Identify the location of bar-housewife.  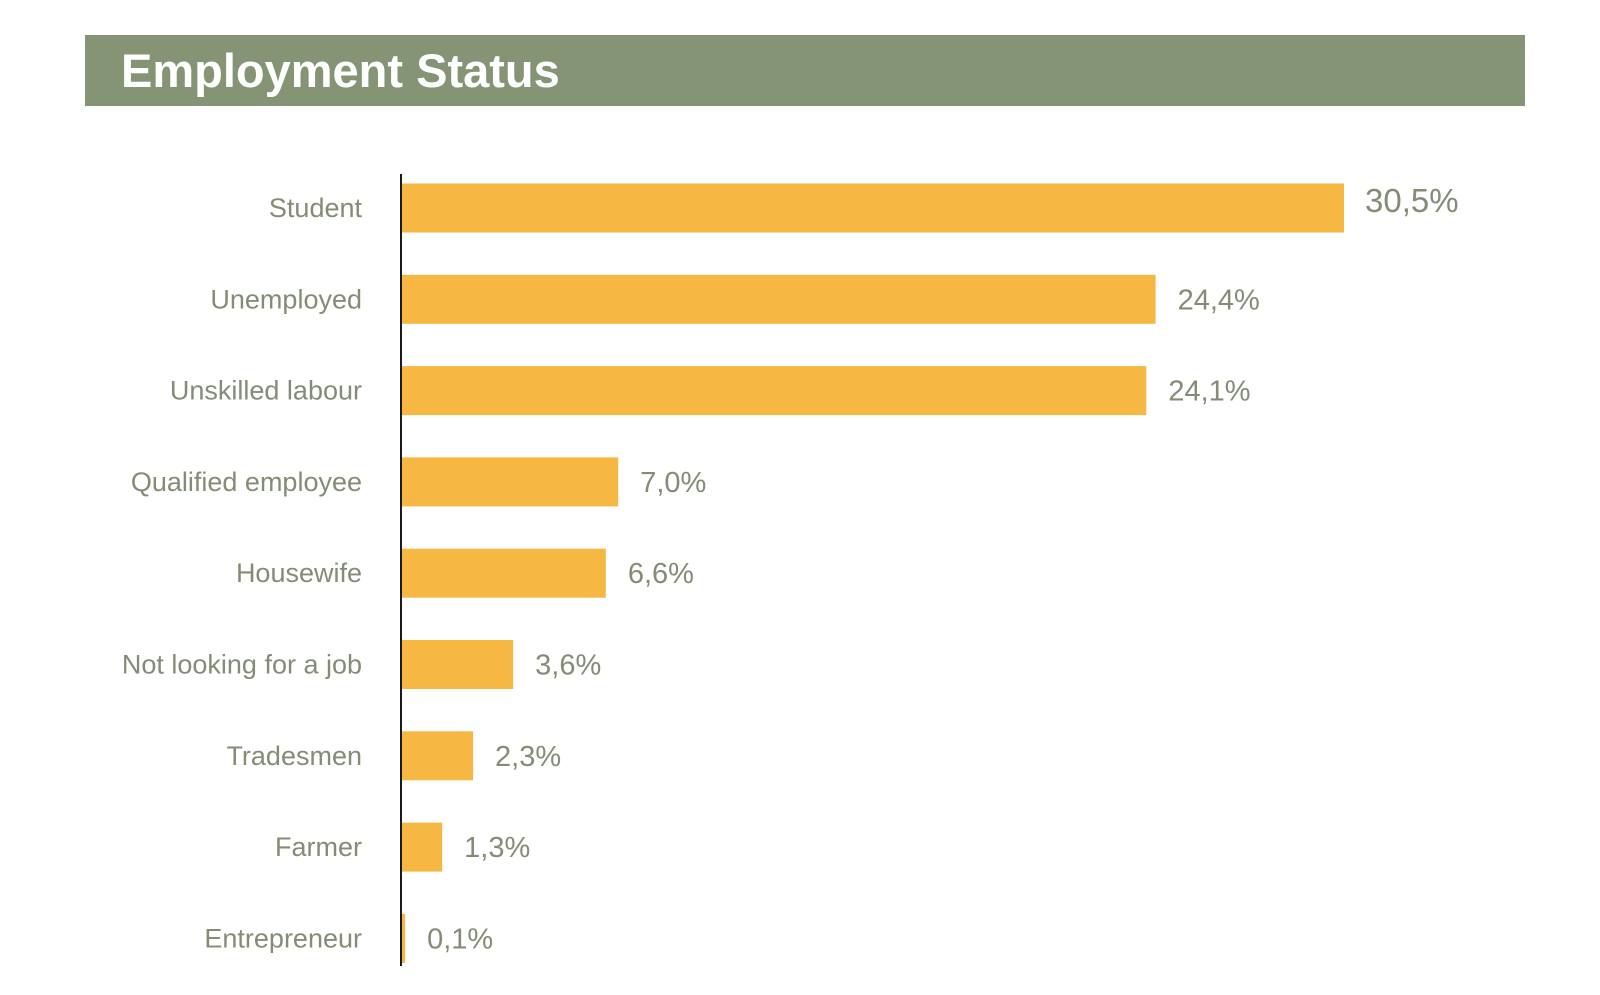
(504, 573).